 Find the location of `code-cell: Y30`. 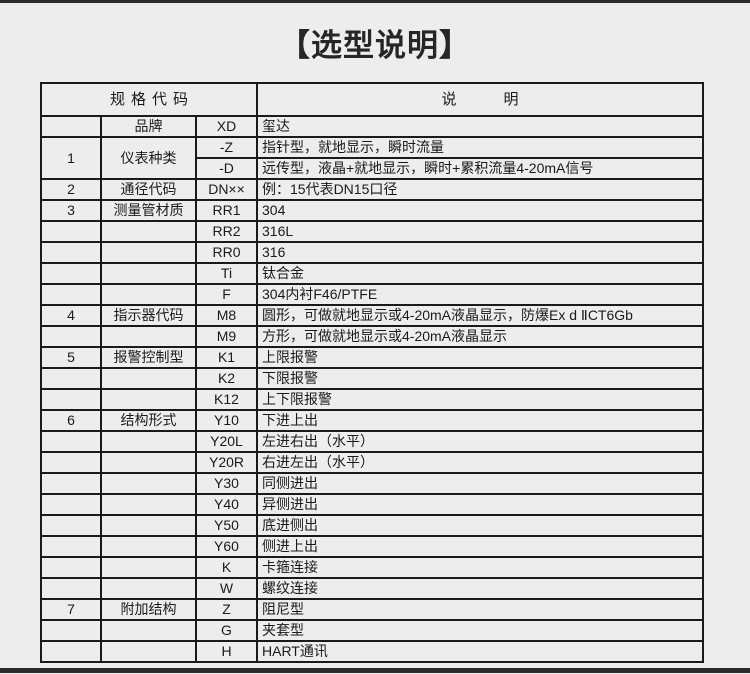

code-cell: Y30 is located at coordinates (226, 483).